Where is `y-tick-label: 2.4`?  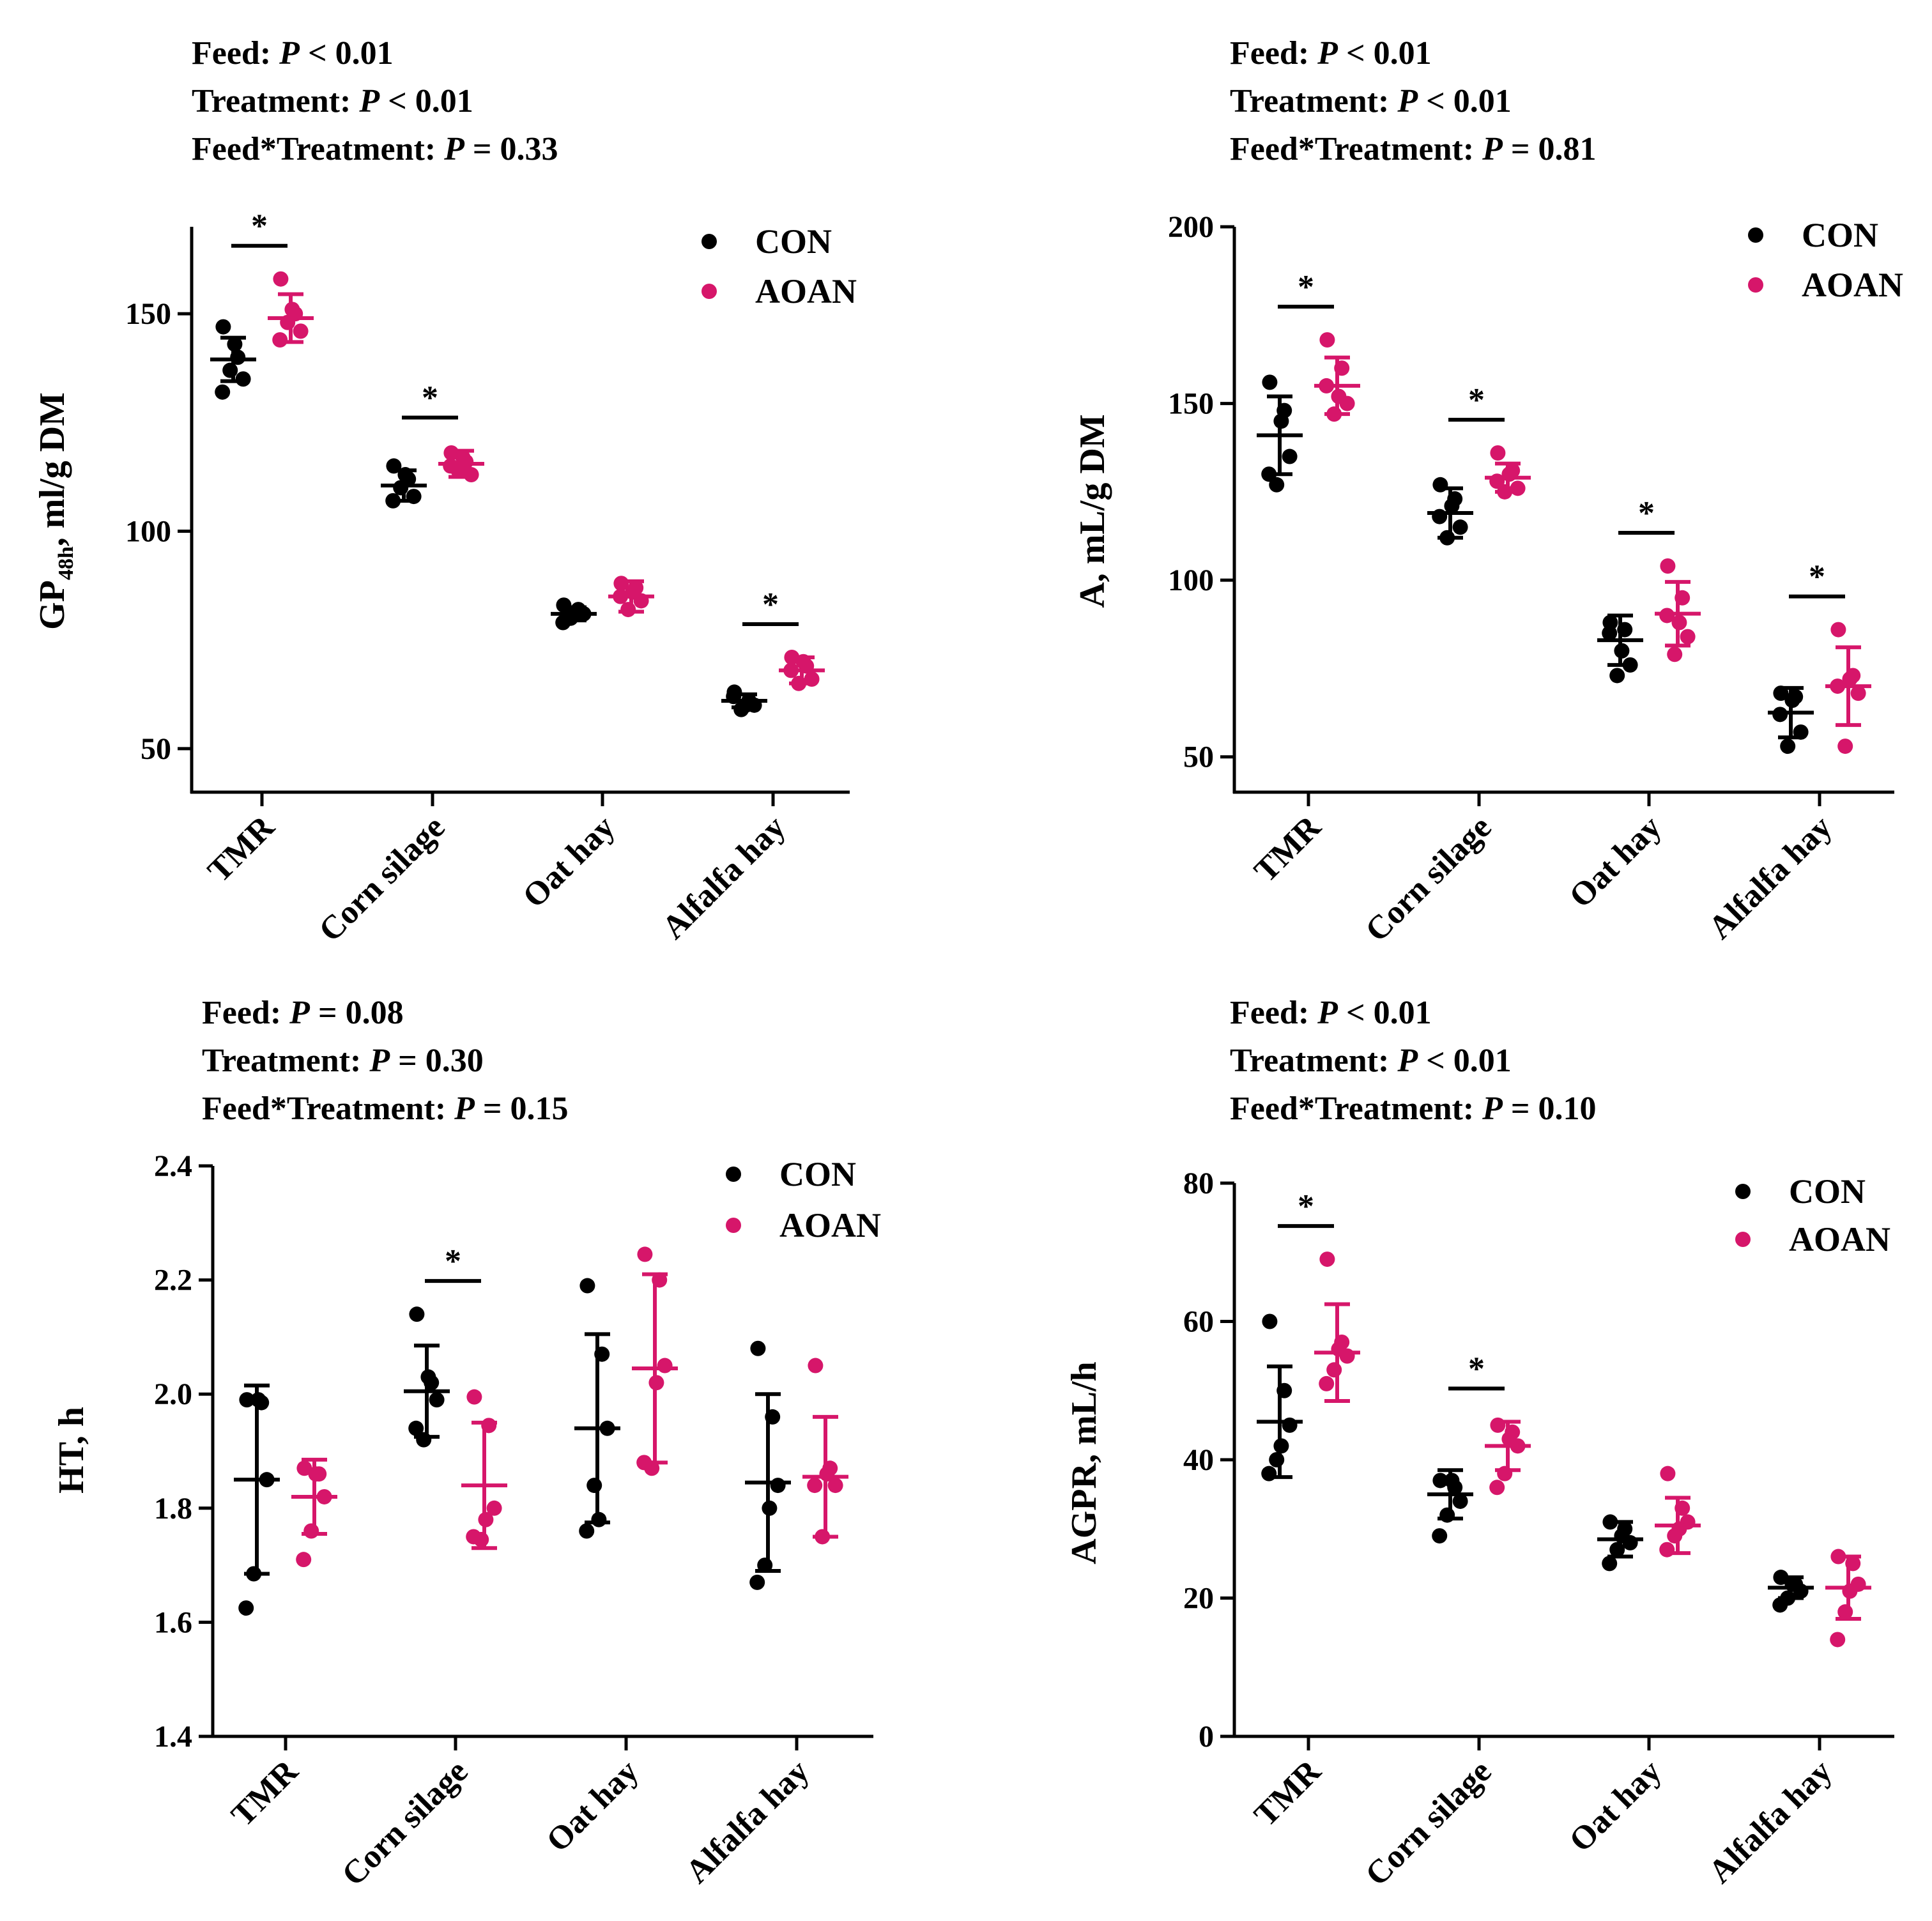
y-tick-label: 2.4 is located at coordinates (173, 1166).